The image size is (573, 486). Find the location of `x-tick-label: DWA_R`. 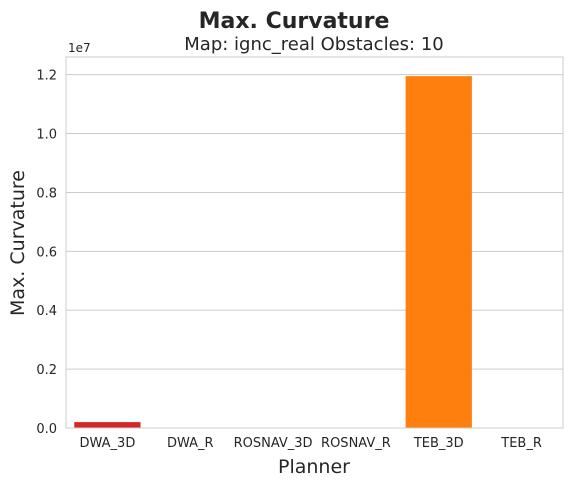

x-tick-label: DWA_R is located at coordinates (190, 443).